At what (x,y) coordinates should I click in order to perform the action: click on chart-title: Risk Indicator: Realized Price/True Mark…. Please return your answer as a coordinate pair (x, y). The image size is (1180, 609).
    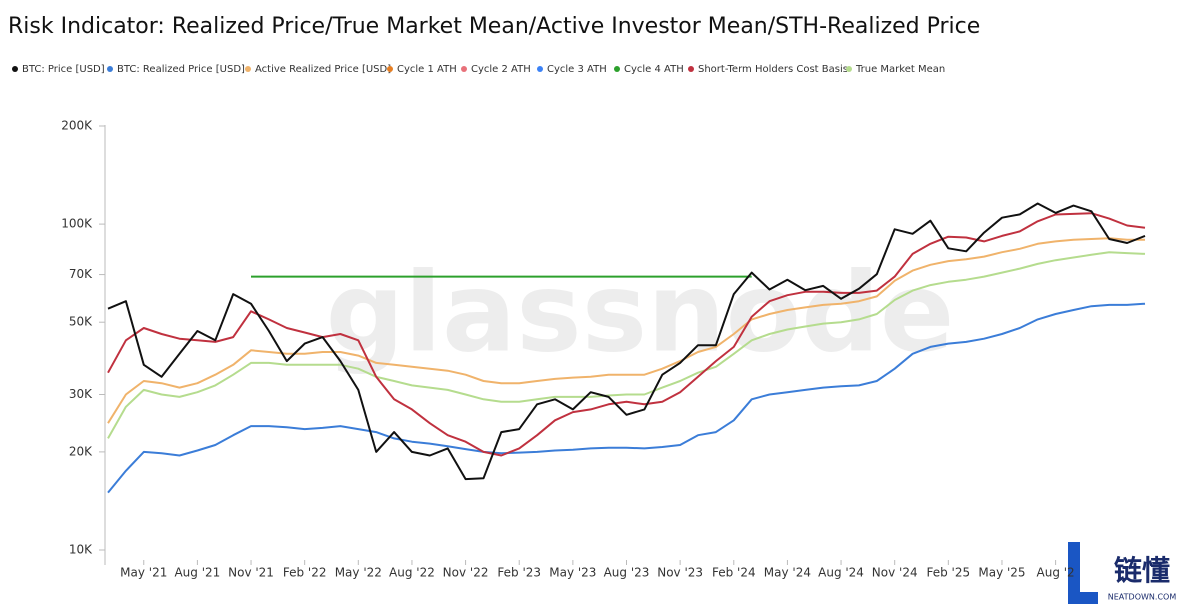
    Looking at the image, I should click on (494, 26).